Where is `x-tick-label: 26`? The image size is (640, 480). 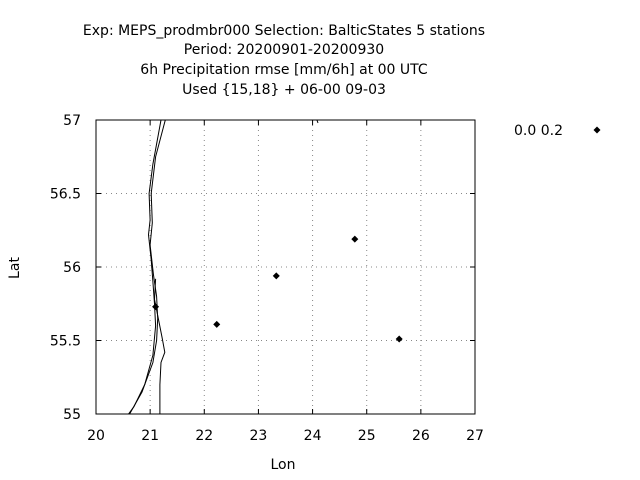 x-tick-label: 26 is located at coordinates (421, 436).